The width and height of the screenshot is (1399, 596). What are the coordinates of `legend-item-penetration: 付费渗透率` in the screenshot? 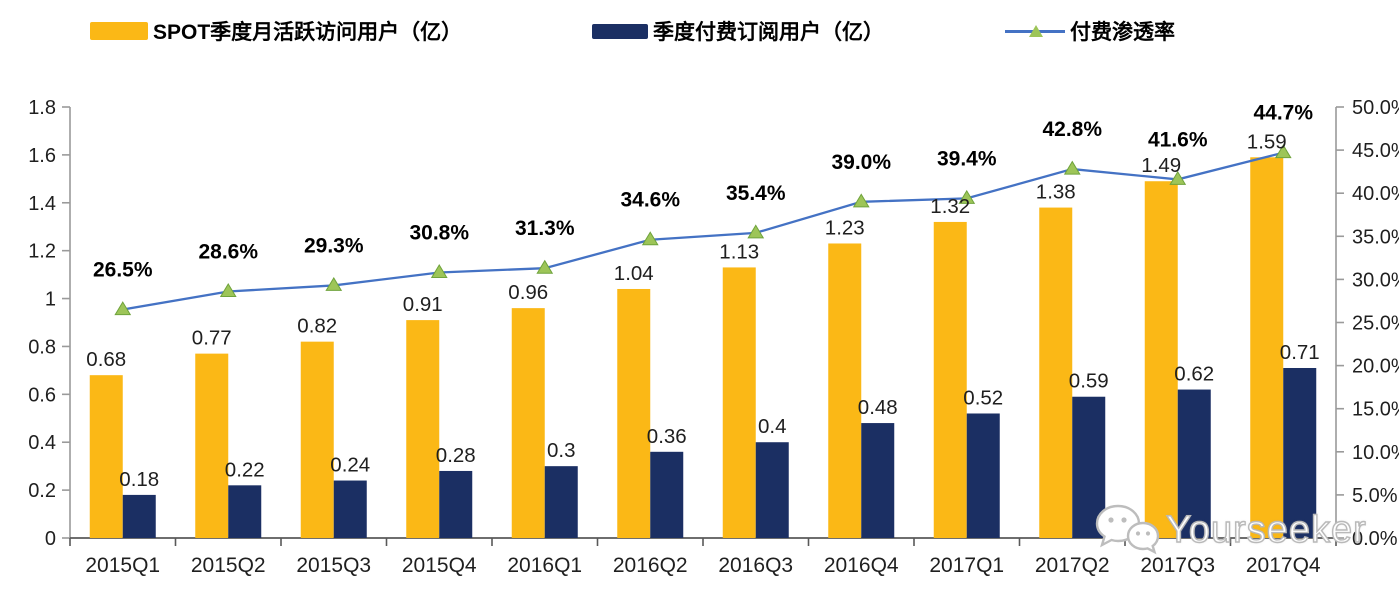 It's located at (1090, 31).